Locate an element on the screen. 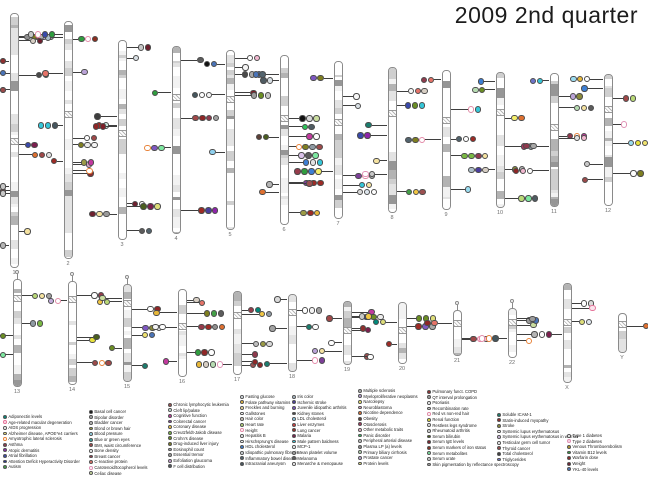 This screenshot has height=486, width=648. legend-item: Hirschsprung's disease is located at coordinates (269, 442).